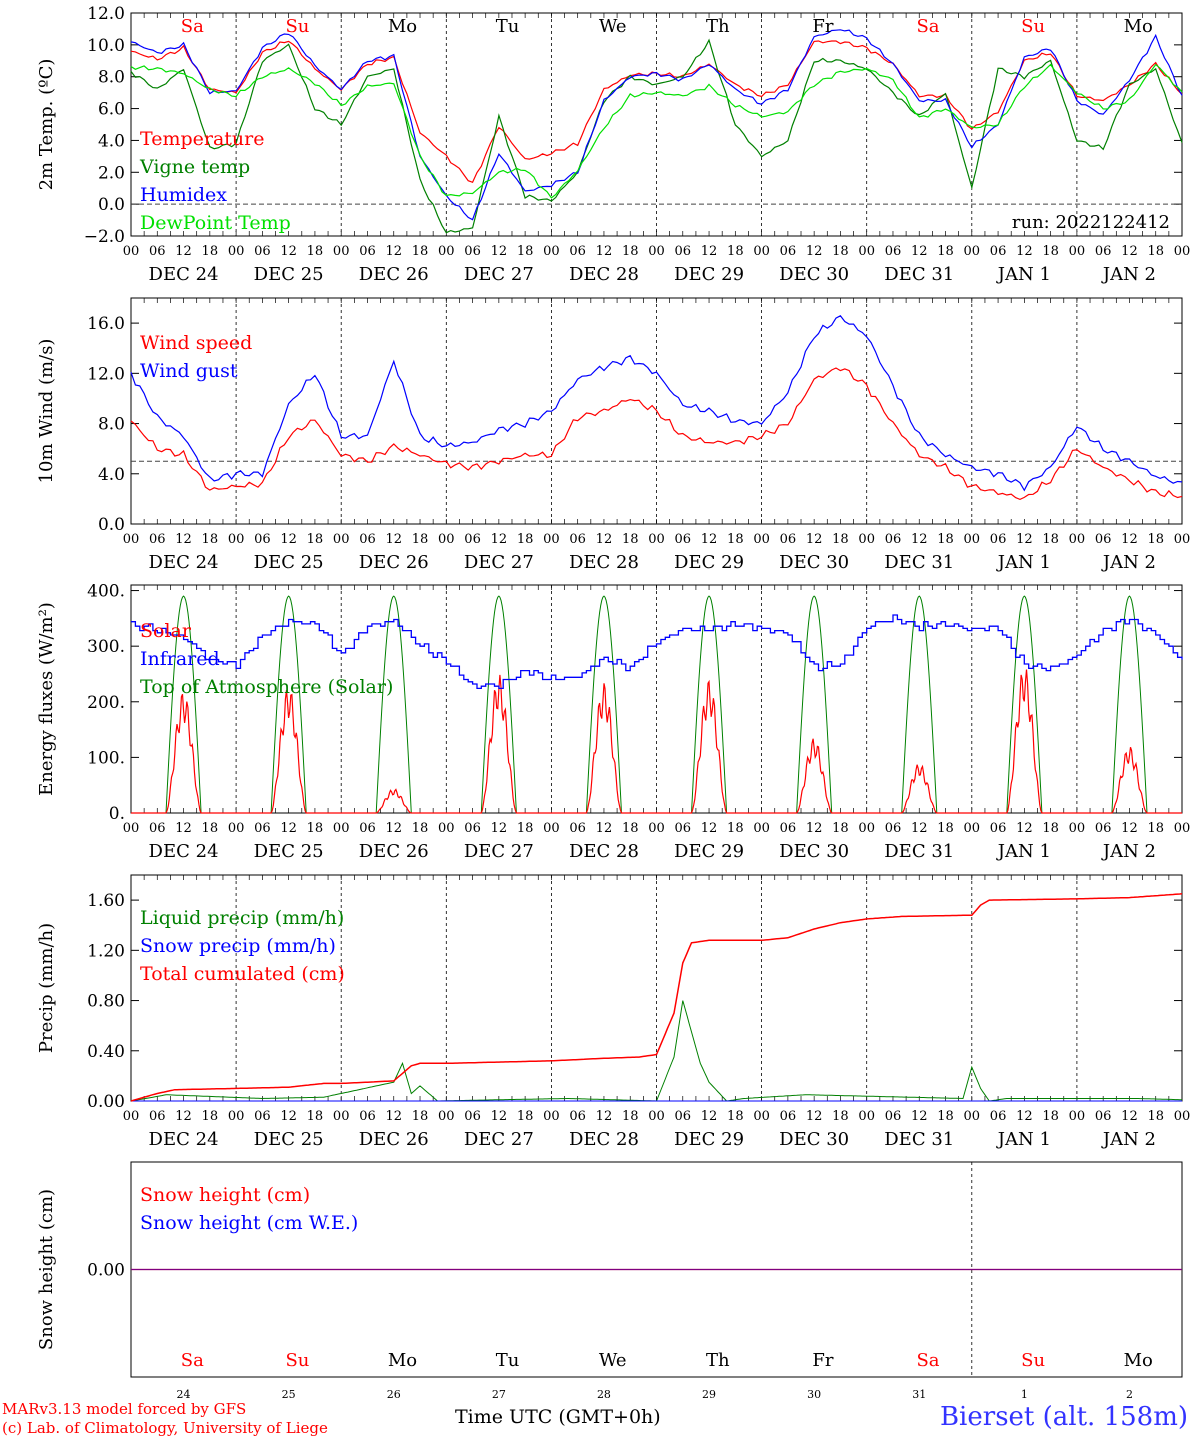 This screenshot has height=1440, width=1194. I want to click on y-tick-label: 12.0, so click(106, 14).